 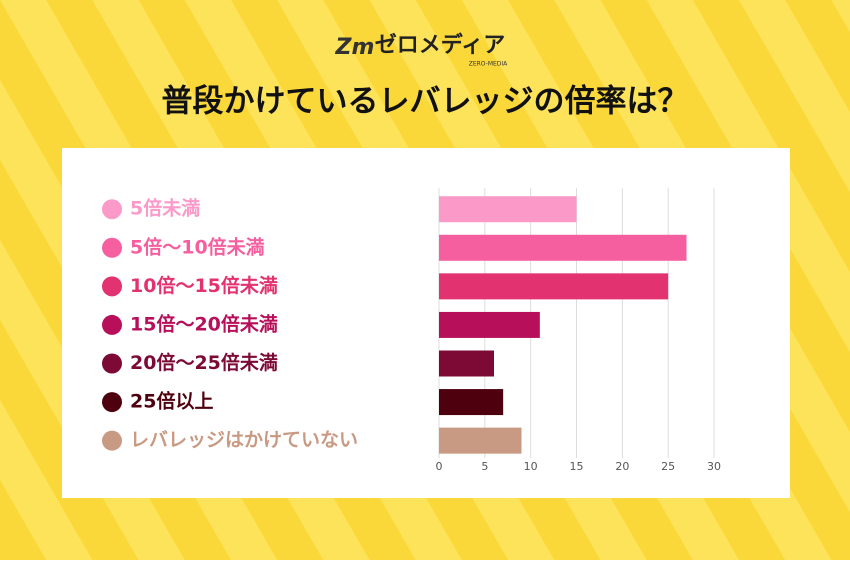 What do you see at coordinates (668, 466) in the screenshot?
I see `x-tick-label: 25` at bounding box center [668, 466].